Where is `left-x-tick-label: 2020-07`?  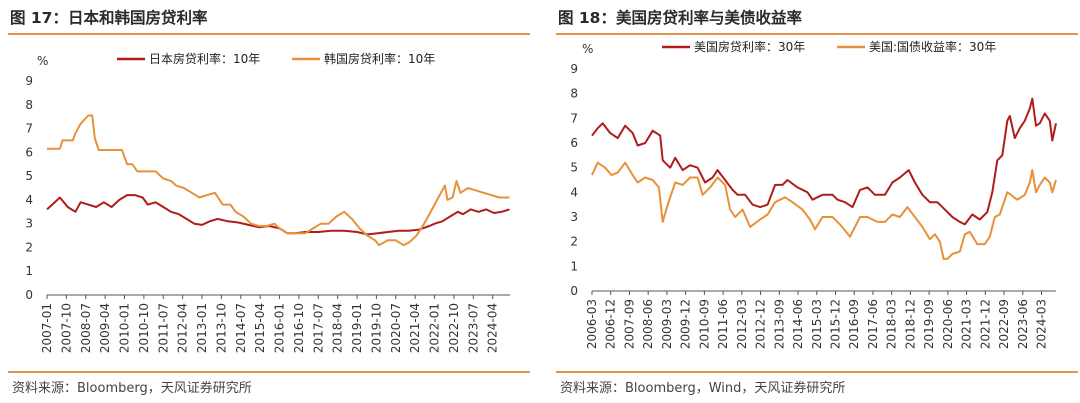
left-x-tick-label: 2020-07 is located at coordinates (396, 328).